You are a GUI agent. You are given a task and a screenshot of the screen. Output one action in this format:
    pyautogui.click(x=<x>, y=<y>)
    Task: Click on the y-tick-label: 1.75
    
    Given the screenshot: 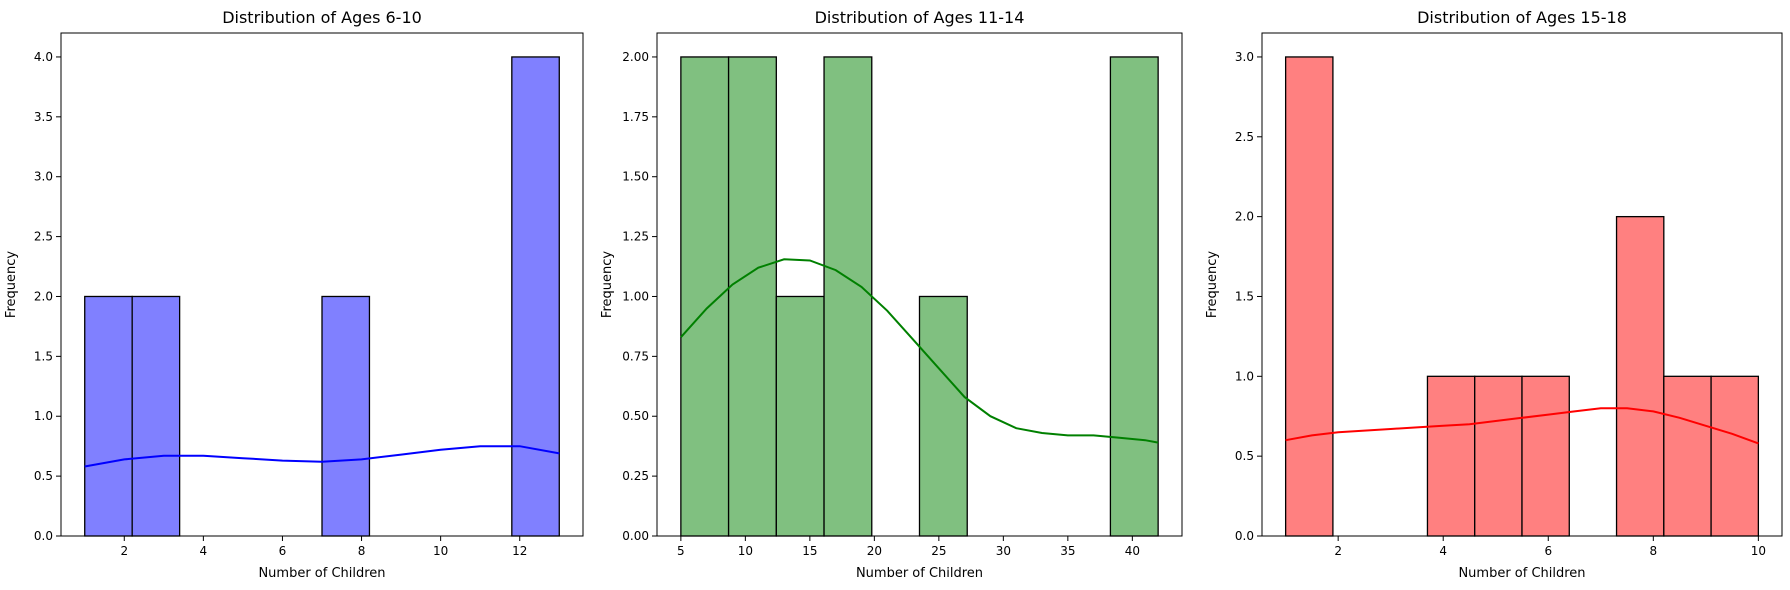 What is the action you would take?
    pyautogui.click(x=635, y=117)
    